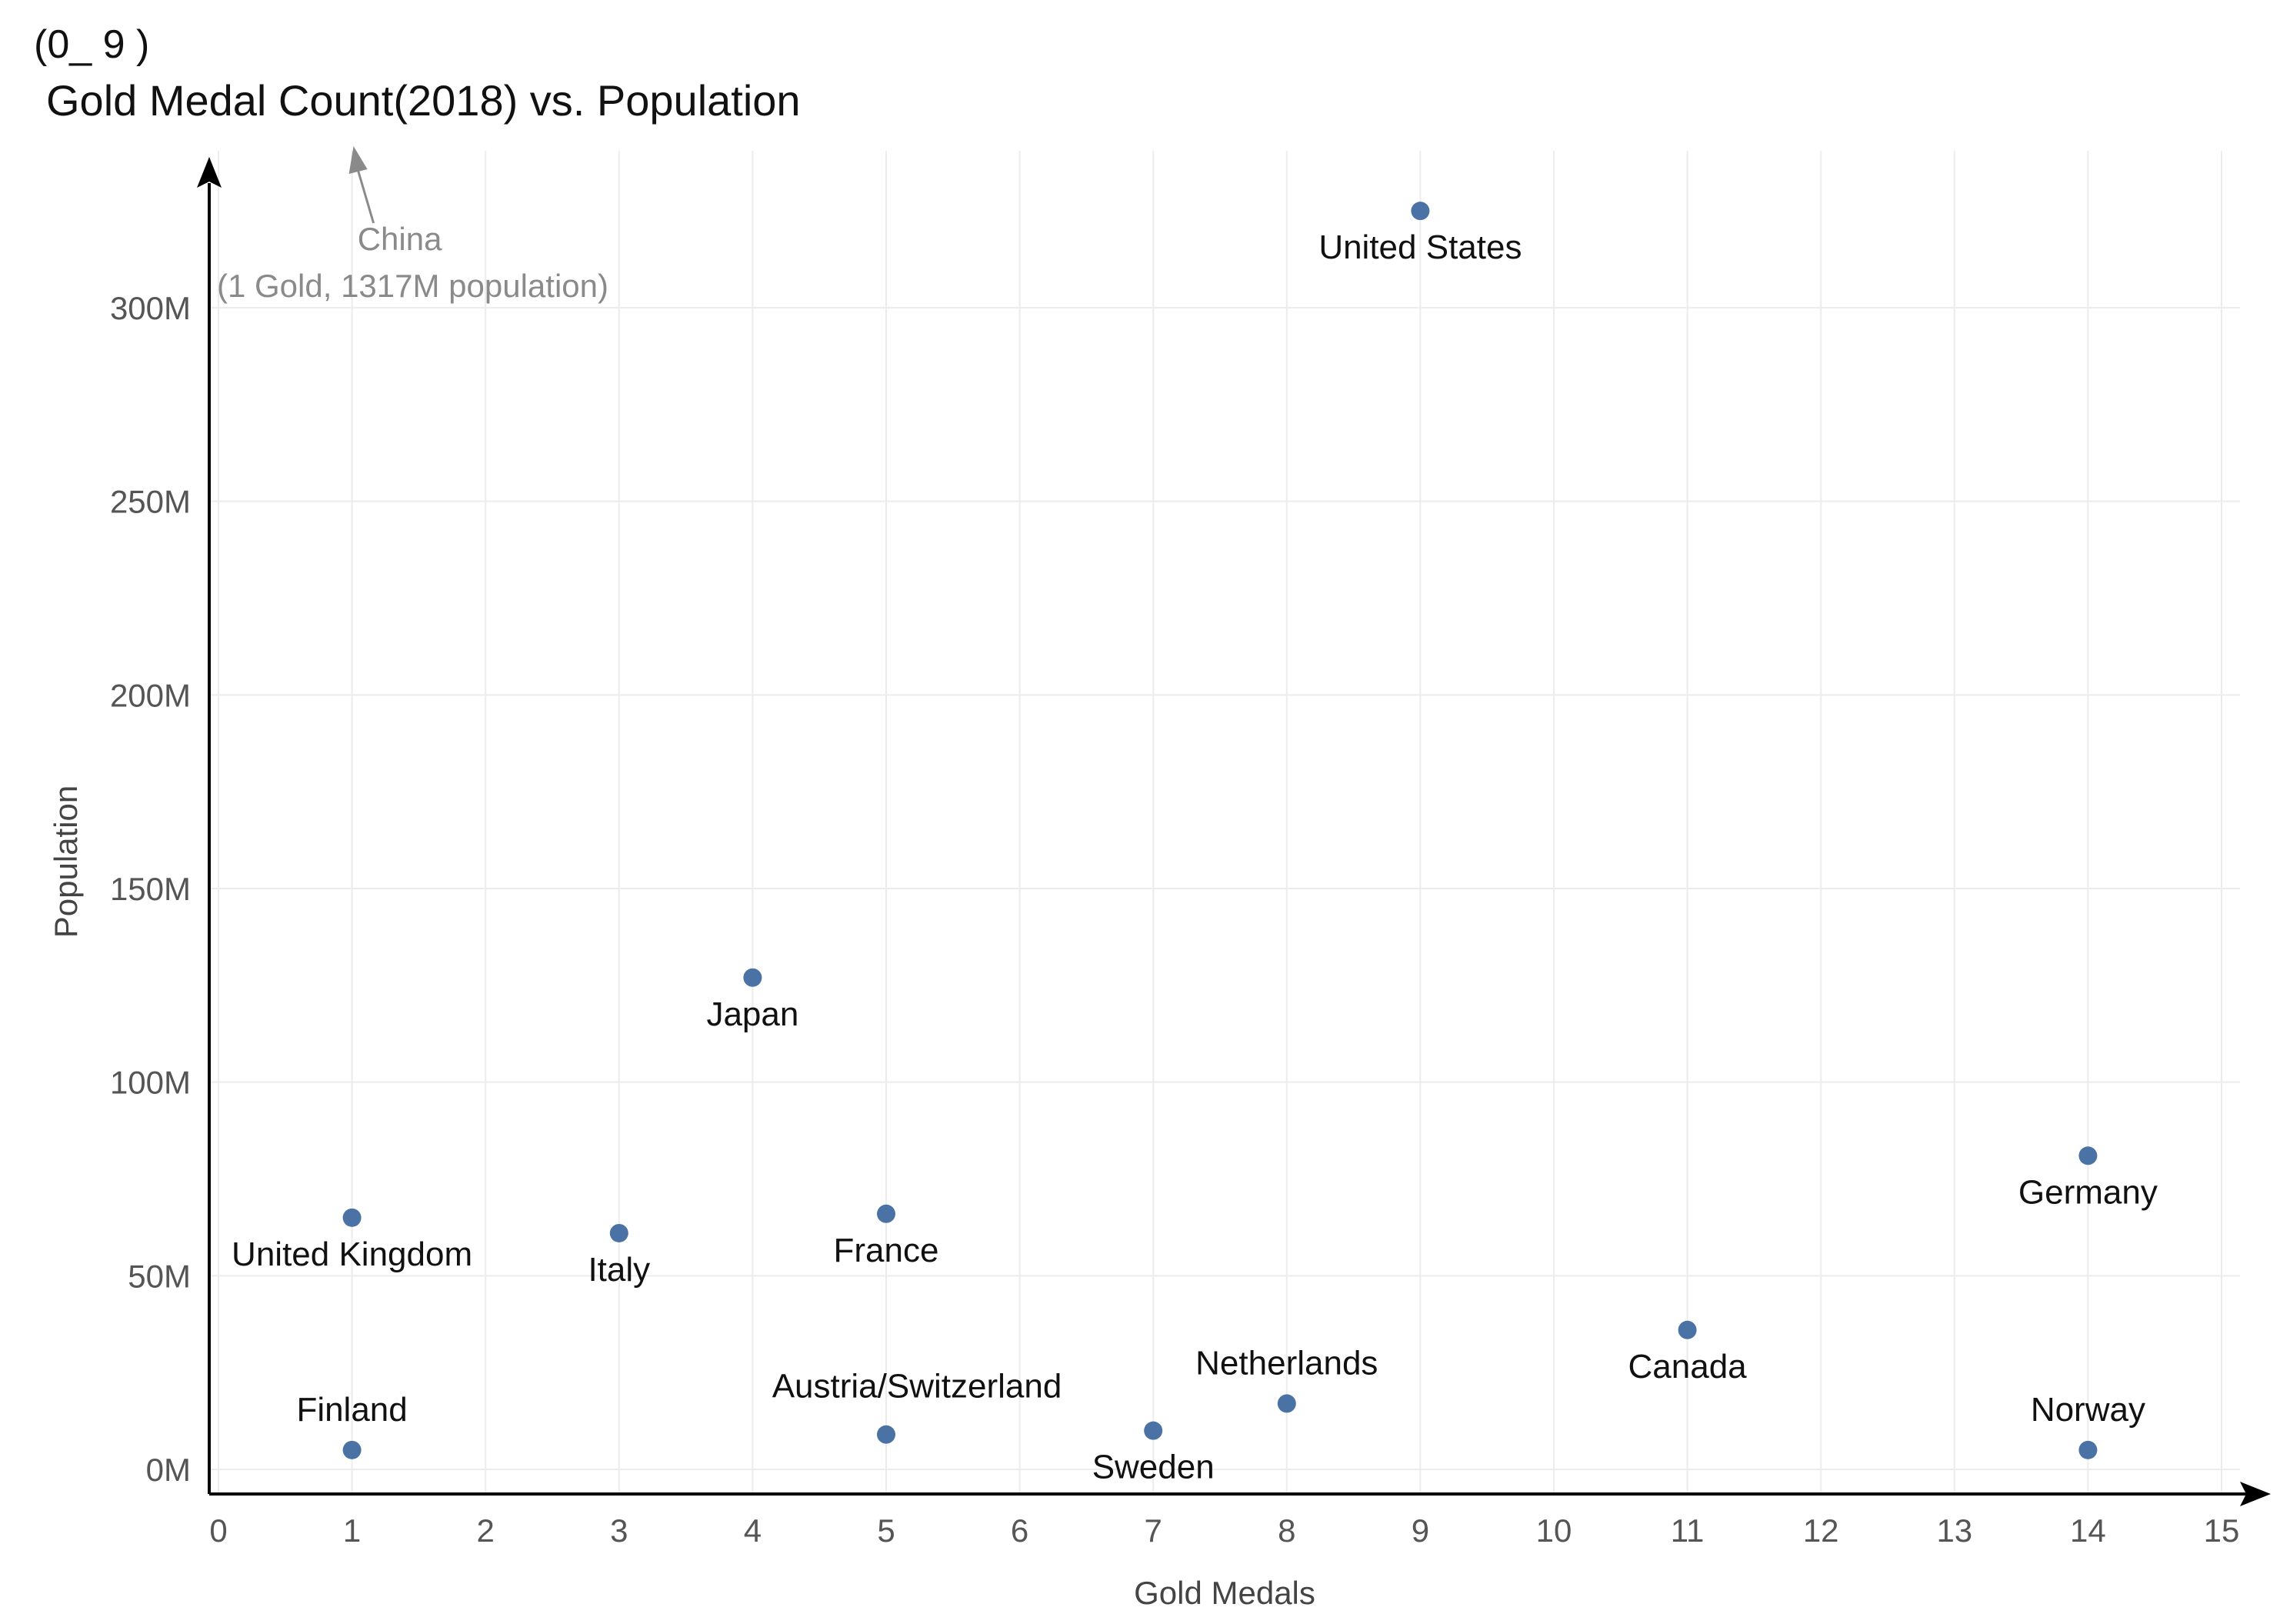  What do you see at coordinates (917, 1387) in the screenshot?
I see `point-label: Austria/Switzerland` at bounding box center [917, 1387].